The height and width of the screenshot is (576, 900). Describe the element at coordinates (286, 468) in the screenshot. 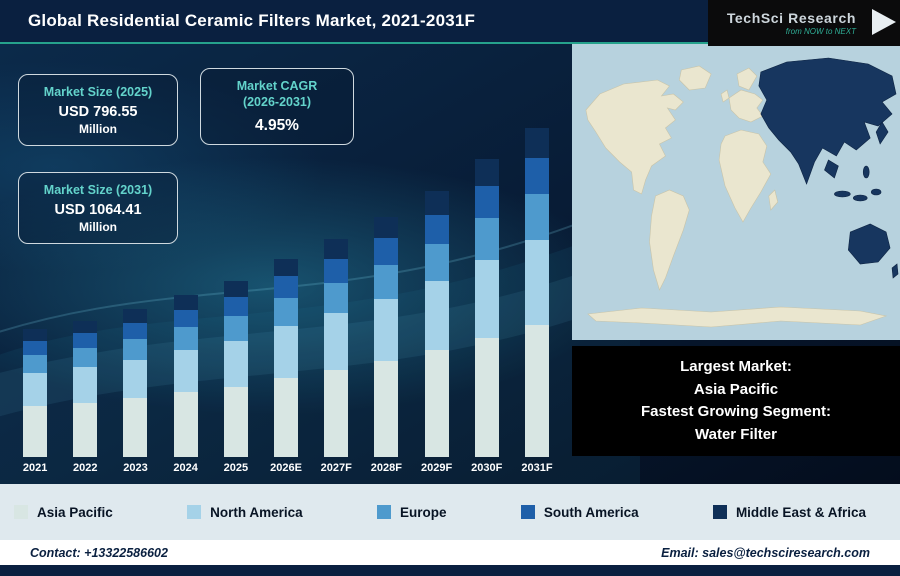

I see `x-axis-label-2026e: 2026E` at that location.